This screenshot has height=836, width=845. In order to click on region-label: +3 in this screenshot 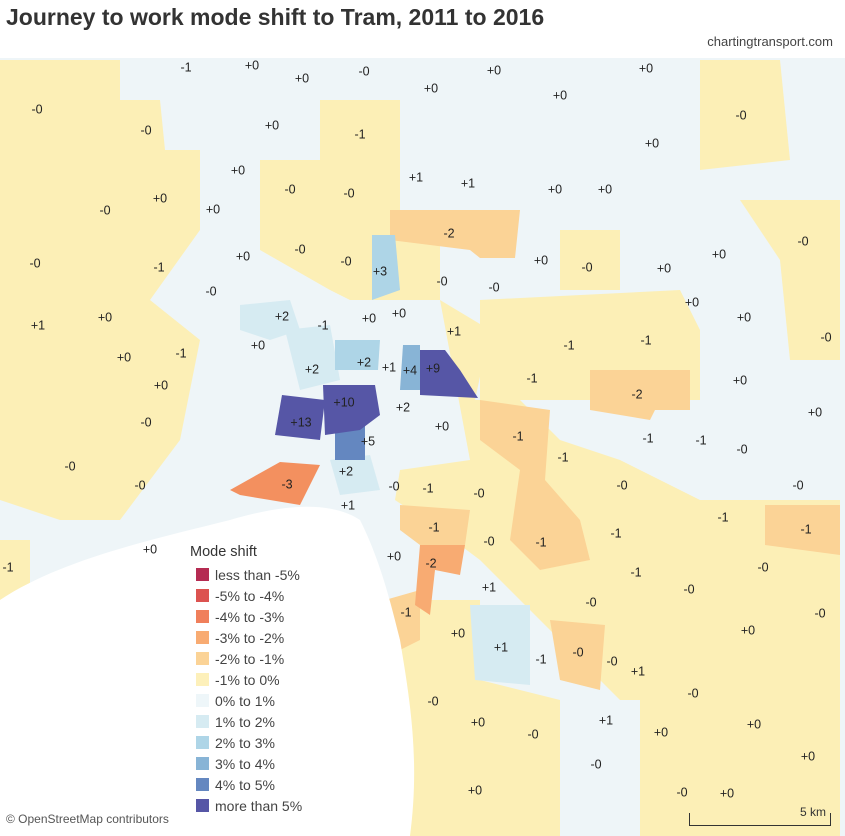, I will do `click(380, 271)`.